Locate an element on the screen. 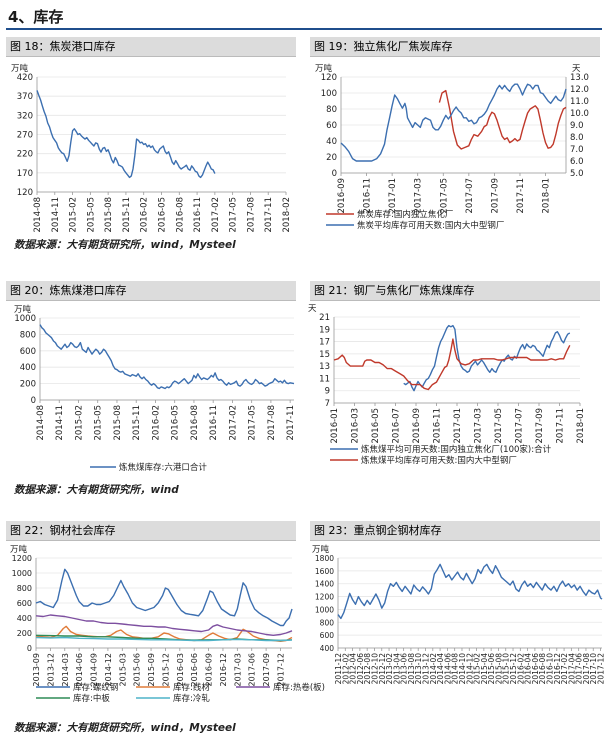 This screenshot has height=741, width=608. legend-label: 库存:线材 is located at coordinates (191, 687).